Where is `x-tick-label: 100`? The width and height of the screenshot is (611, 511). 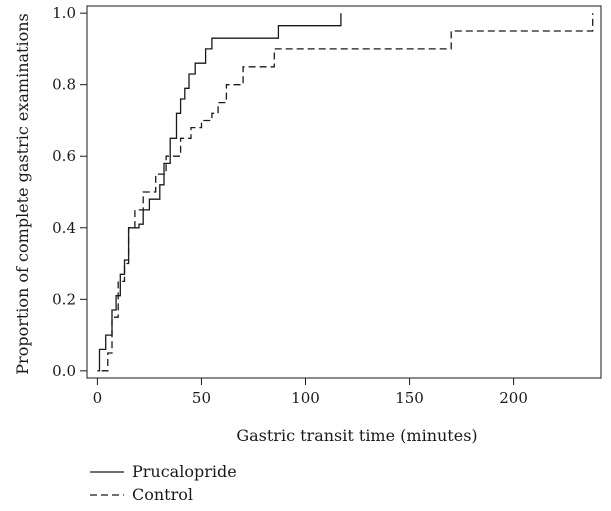 x-tick-label: 100 is located at coordinates (305, 398).